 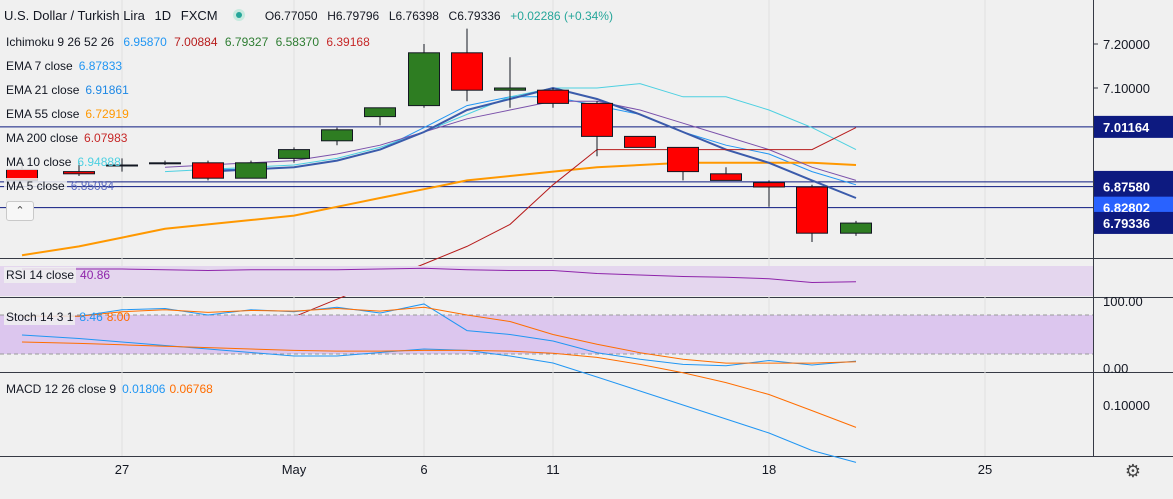 I want to click on ma10-legend: MA 10 close 6.94888, so click(x=62, y=162).